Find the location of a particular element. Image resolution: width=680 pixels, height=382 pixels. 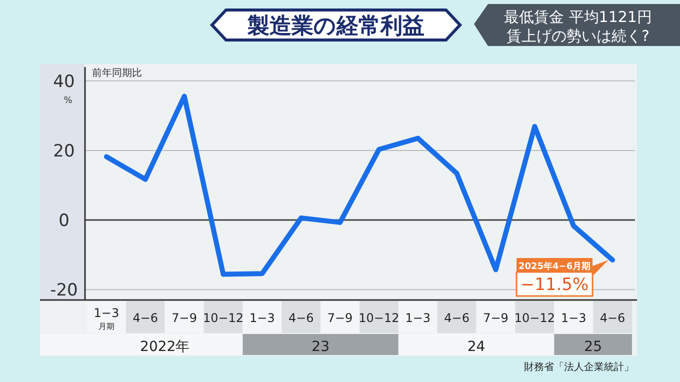

text: 2022年 is located at coordinates (165, 347).